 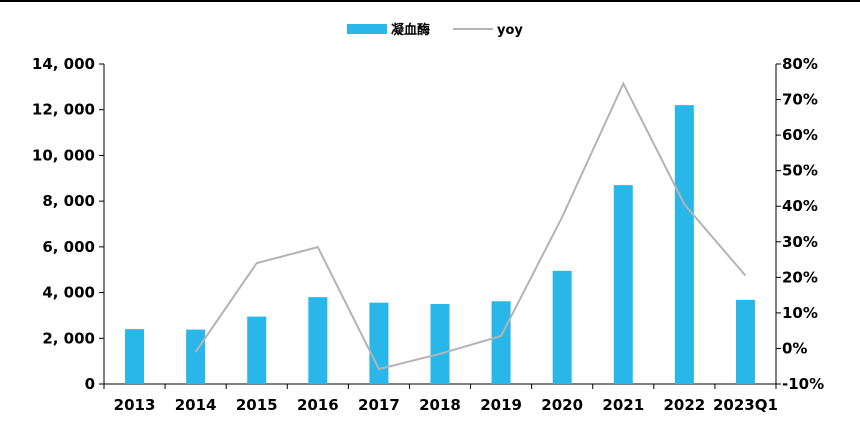 I want to click on right-tick-label: 30%, so click(x=800, y=242).